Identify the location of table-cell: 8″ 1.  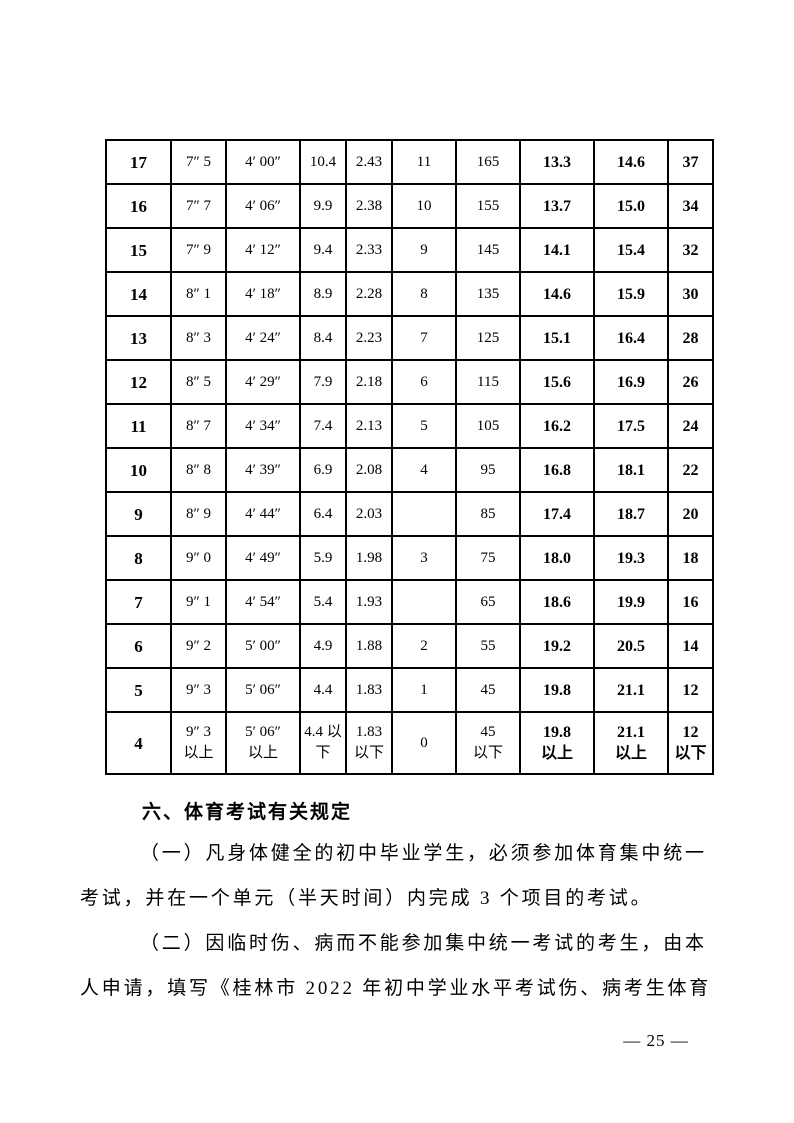
(198, 294).